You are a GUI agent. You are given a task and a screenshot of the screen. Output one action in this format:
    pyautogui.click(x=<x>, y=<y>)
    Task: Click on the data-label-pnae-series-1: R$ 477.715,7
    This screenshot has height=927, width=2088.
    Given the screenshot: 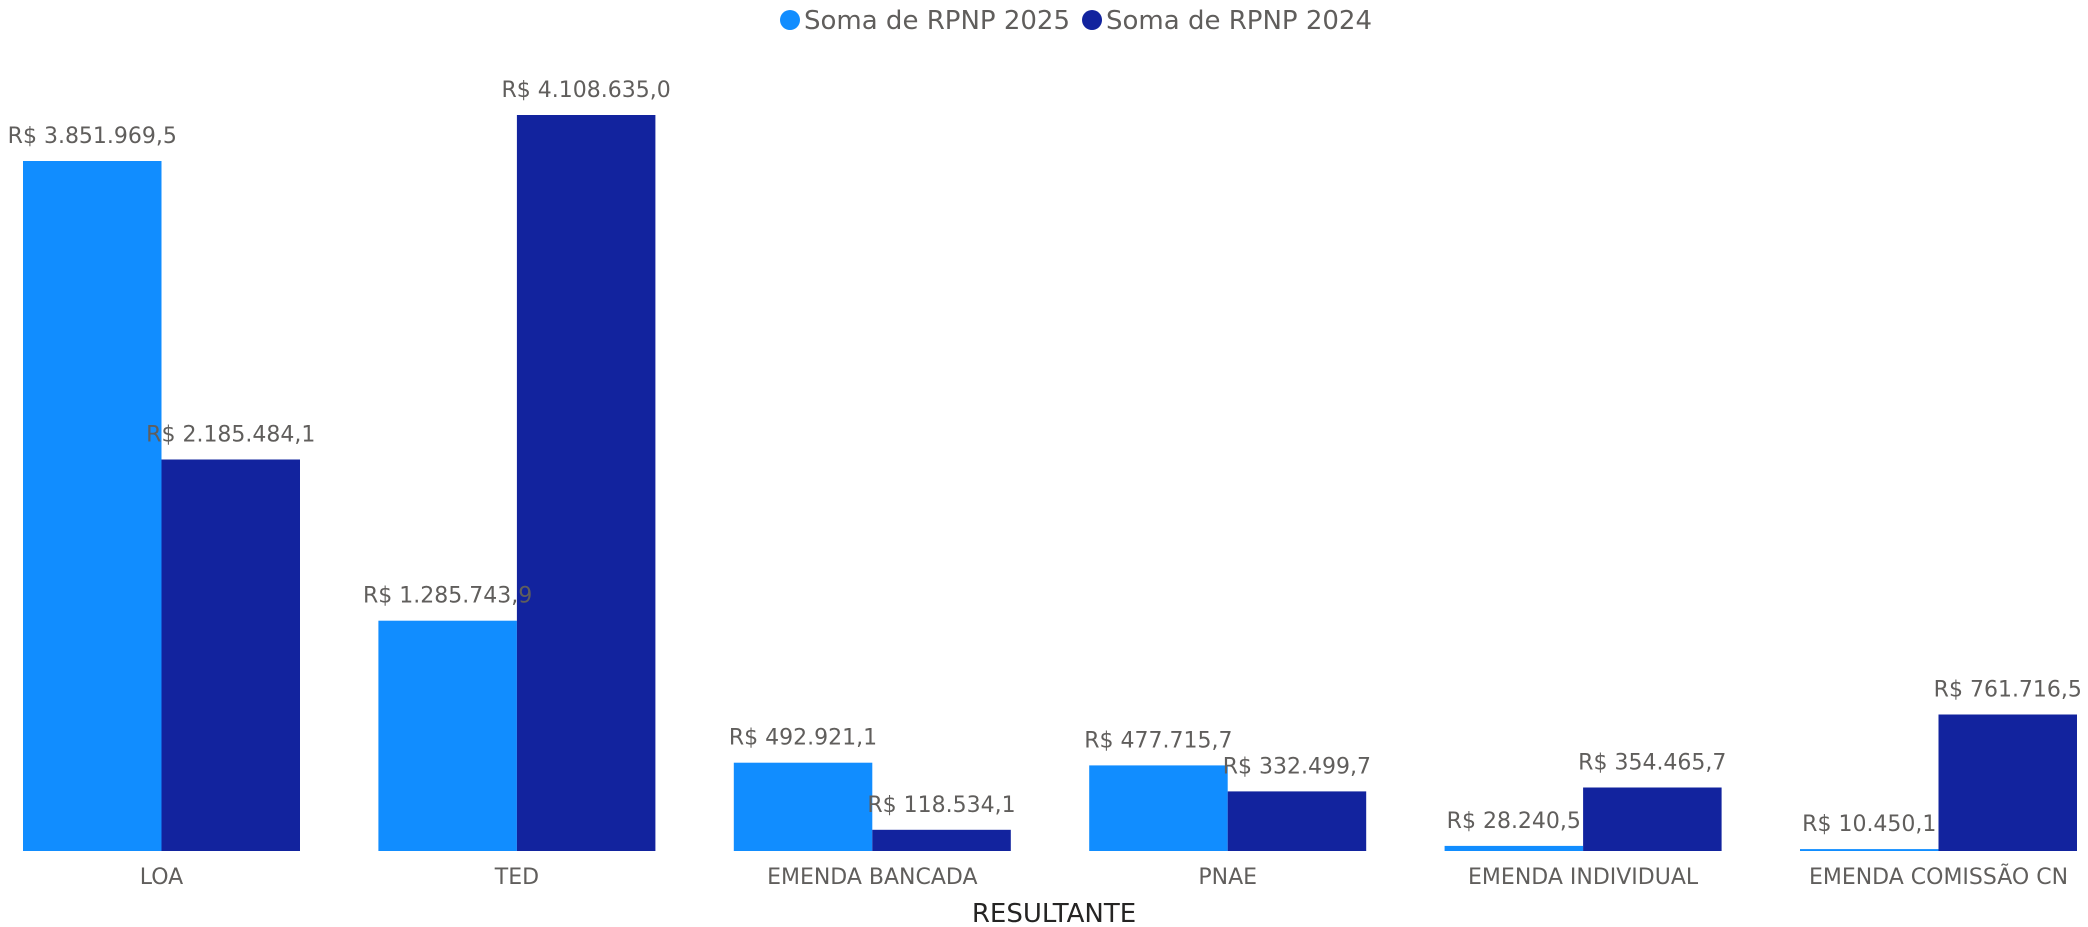 What is the action you would take?
    pyautogui.click(x=1158, y=740)
    